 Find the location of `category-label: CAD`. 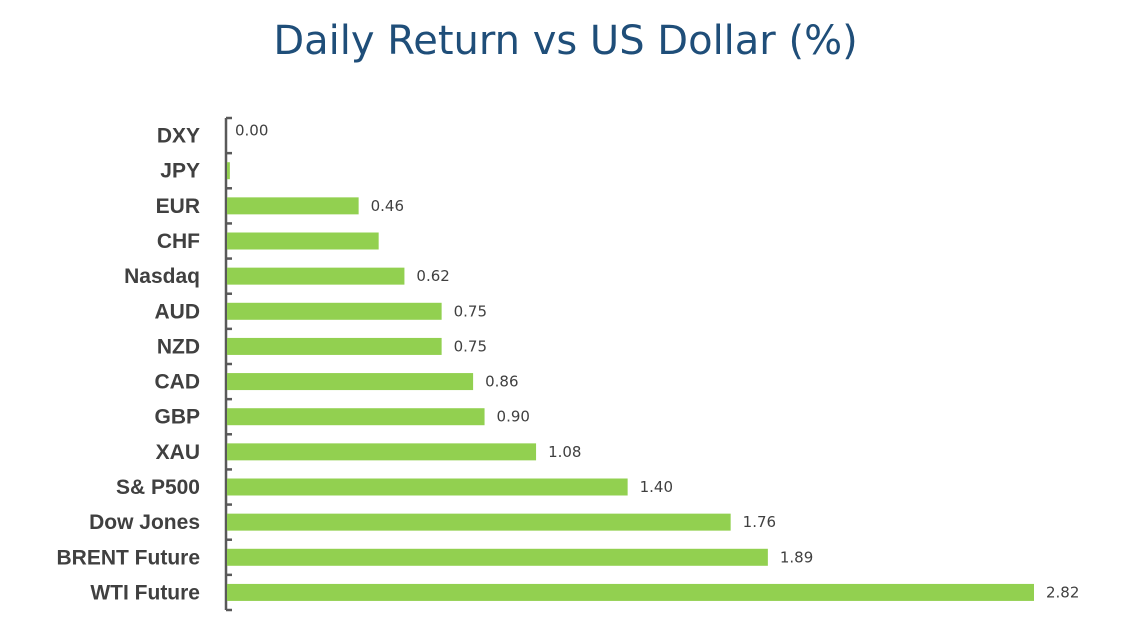

category-label: CAD is located at coordinates (178, 382).